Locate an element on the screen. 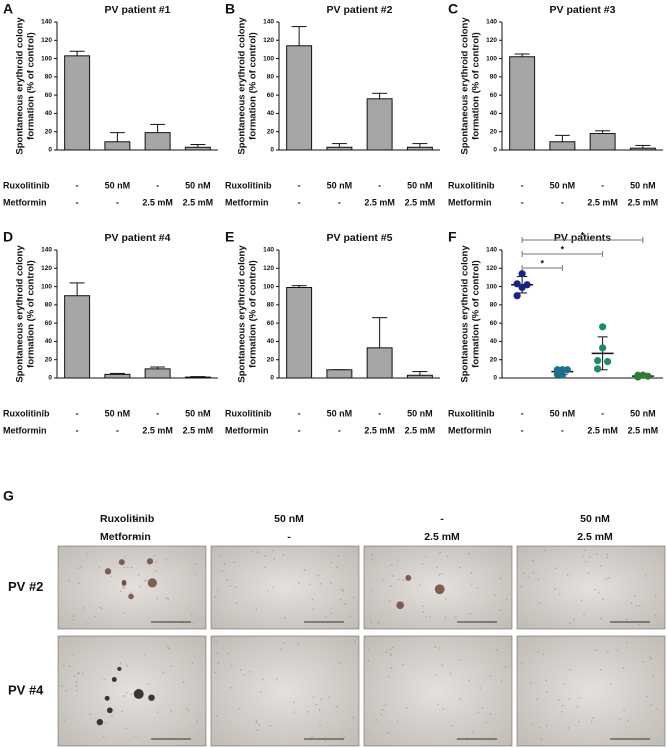 Image resolution: width=667 pixels, height=748 pixels. y-tick-label: 20 is located at coordinates (49, 131).